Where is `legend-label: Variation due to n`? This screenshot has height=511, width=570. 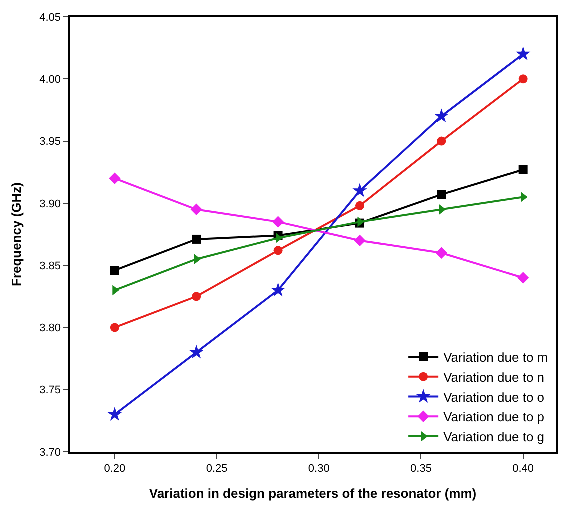 legend-label: Variation due to n is located at coordinates (494, 377).